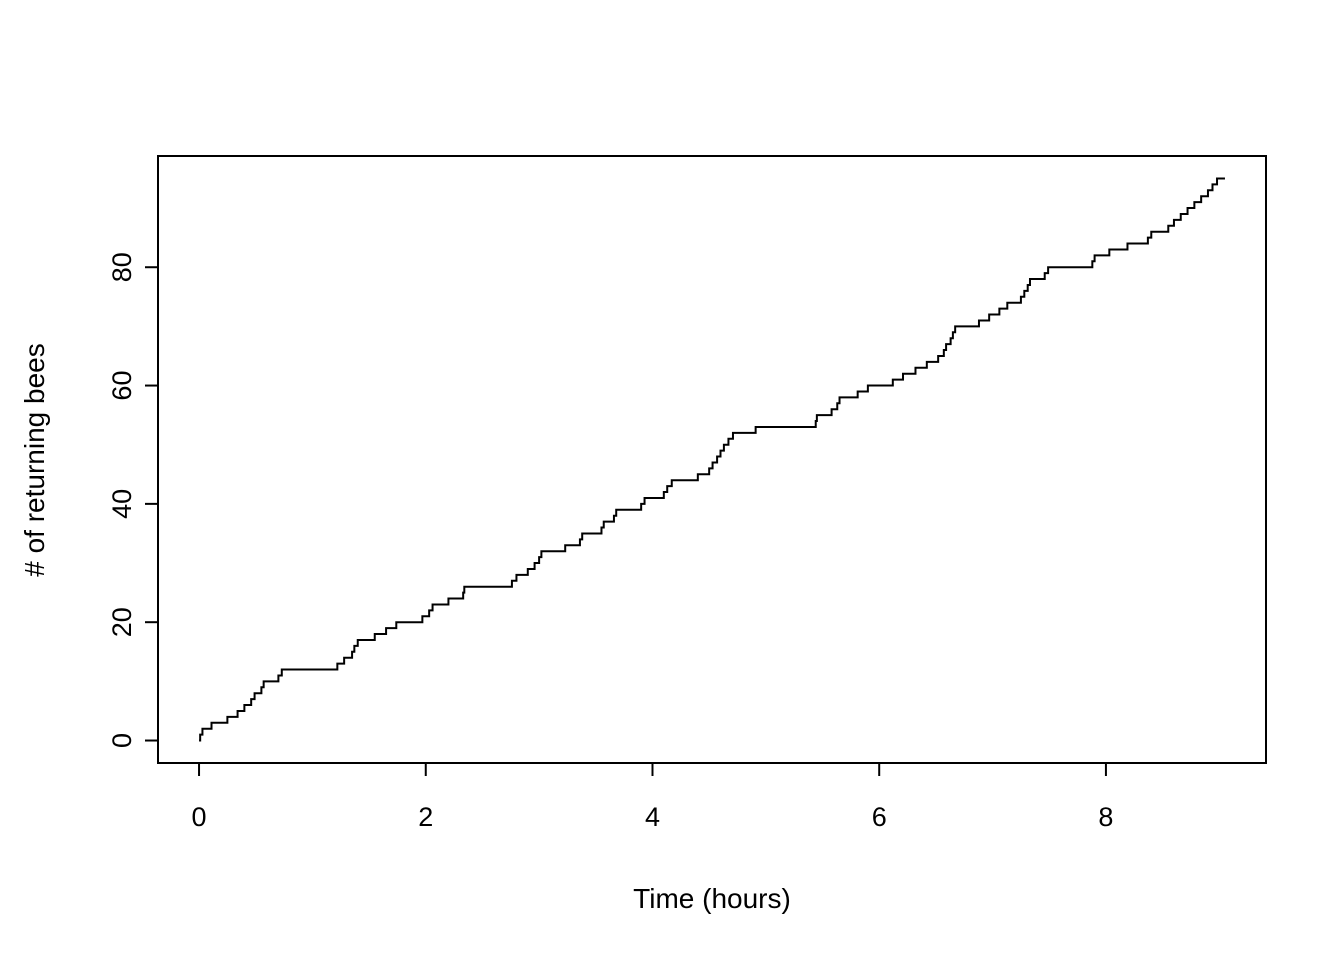 This screenshot has width=1344, height=965. What do you see at coordinates (122, 740) in the screenshot?
I see `y-tick-label: 0` at bounding box center [122, 740].